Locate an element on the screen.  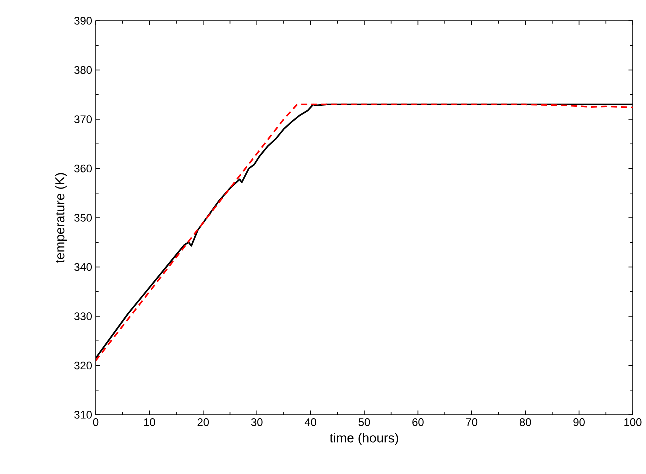
y-tick-label: 370 is located at coordinates (83, 120).